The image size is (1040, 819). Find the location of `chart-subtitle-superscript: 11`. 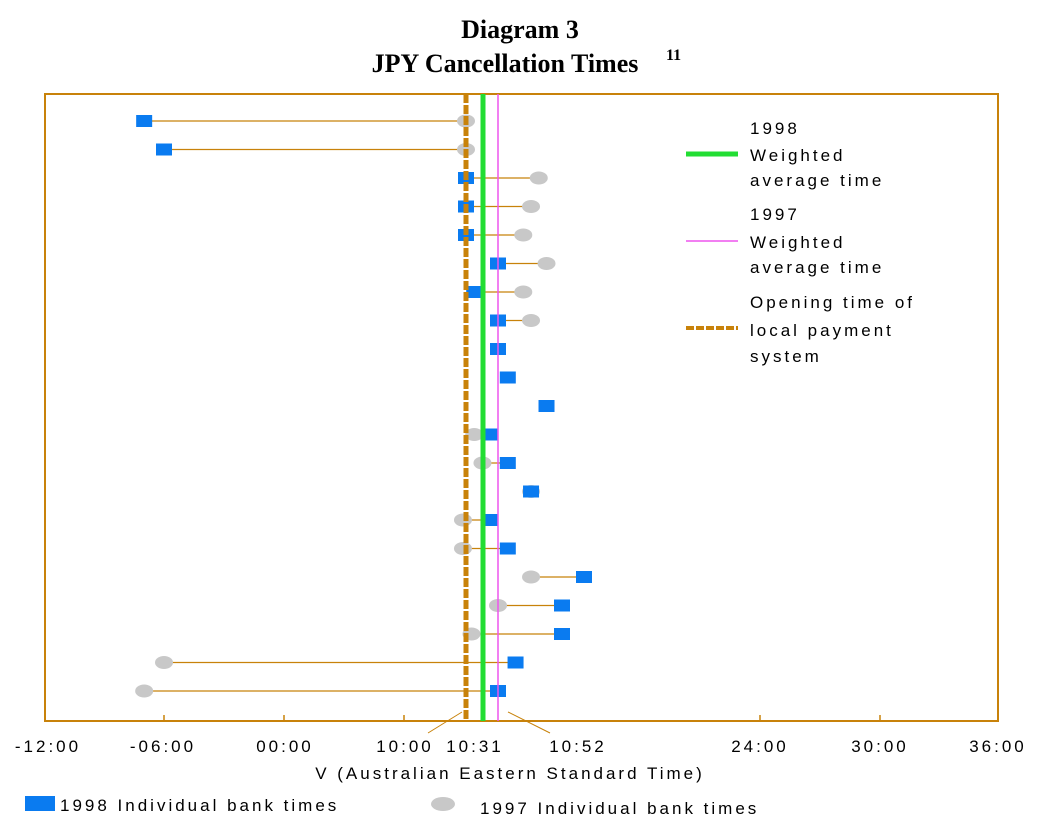

chart-subtitle-superscript: 11 is located at coordinates (673, 55).